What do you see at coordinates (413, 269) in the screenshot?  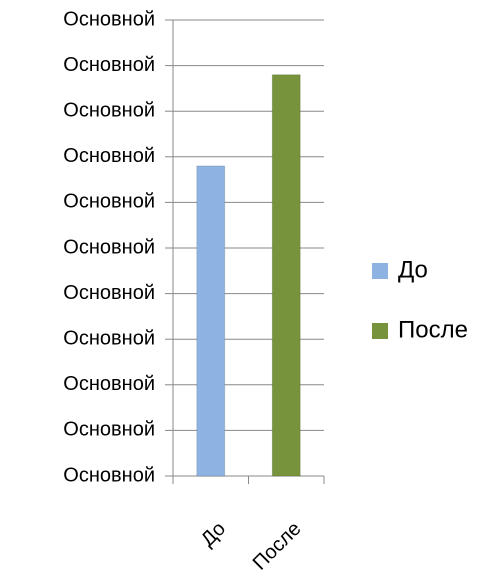 I see `legend-label: До` at bounding box center [413, 269].